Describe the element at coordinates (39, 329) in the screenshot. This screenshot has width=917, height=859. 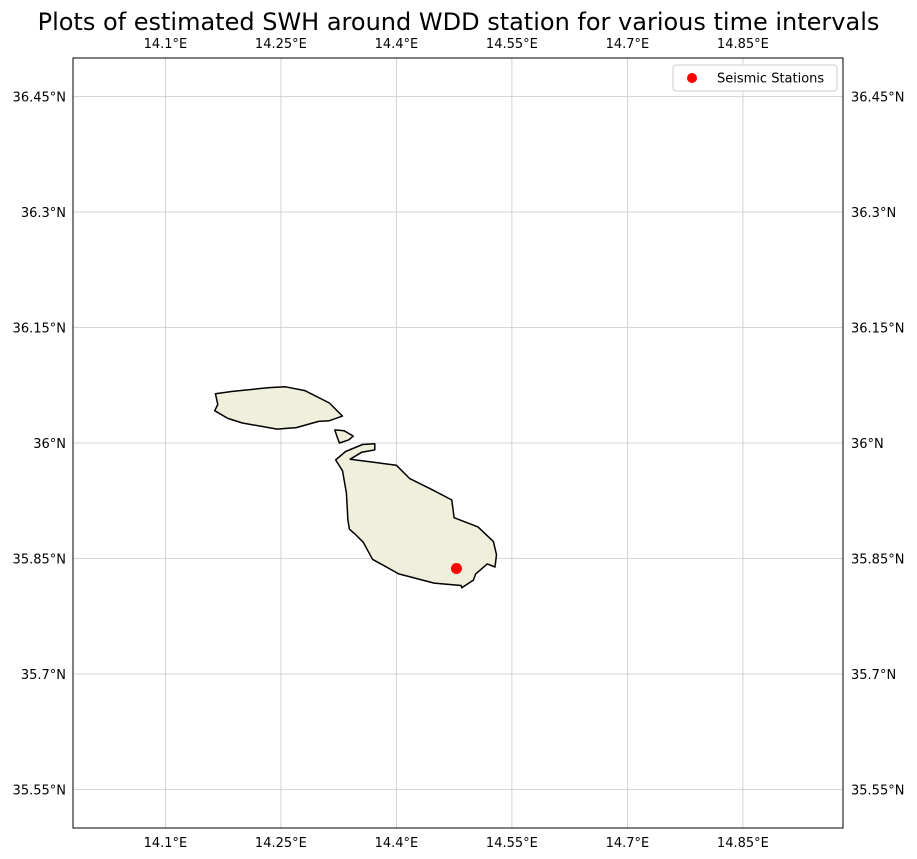
I see `lat-tick-label-left: 36.15°N` at that location.